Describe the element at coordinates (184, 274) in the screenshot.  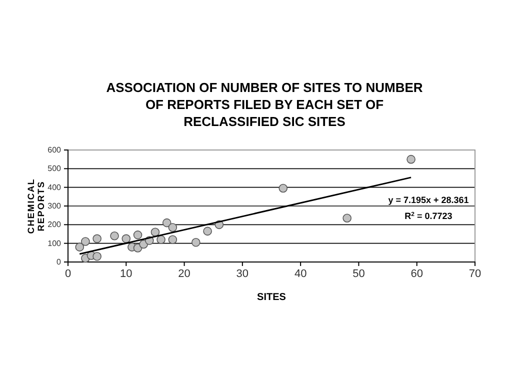
I see `x-tick-label: 20` at that location.